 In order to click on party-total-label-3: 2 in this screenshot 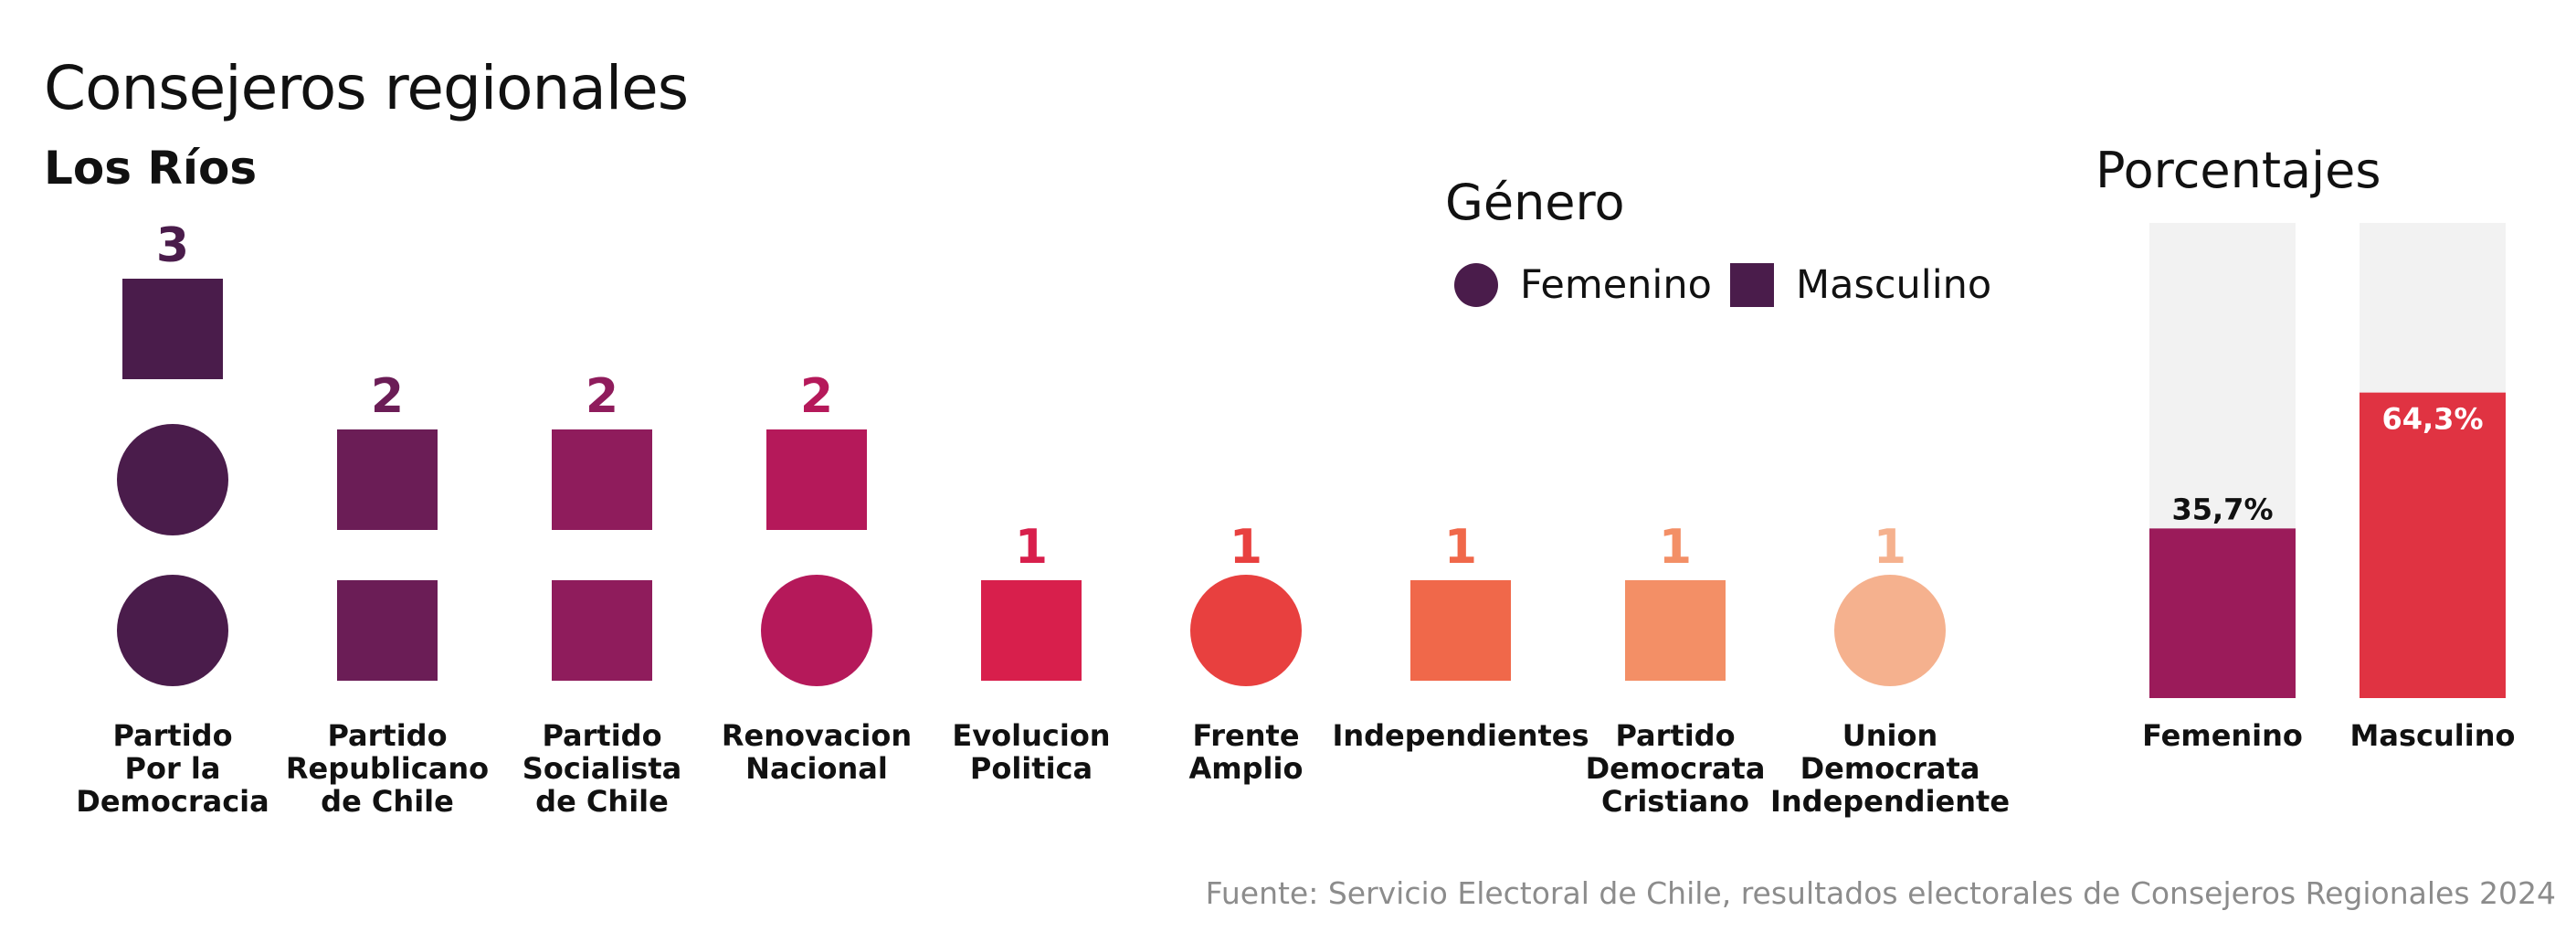, I will do `click(816, 396)`.